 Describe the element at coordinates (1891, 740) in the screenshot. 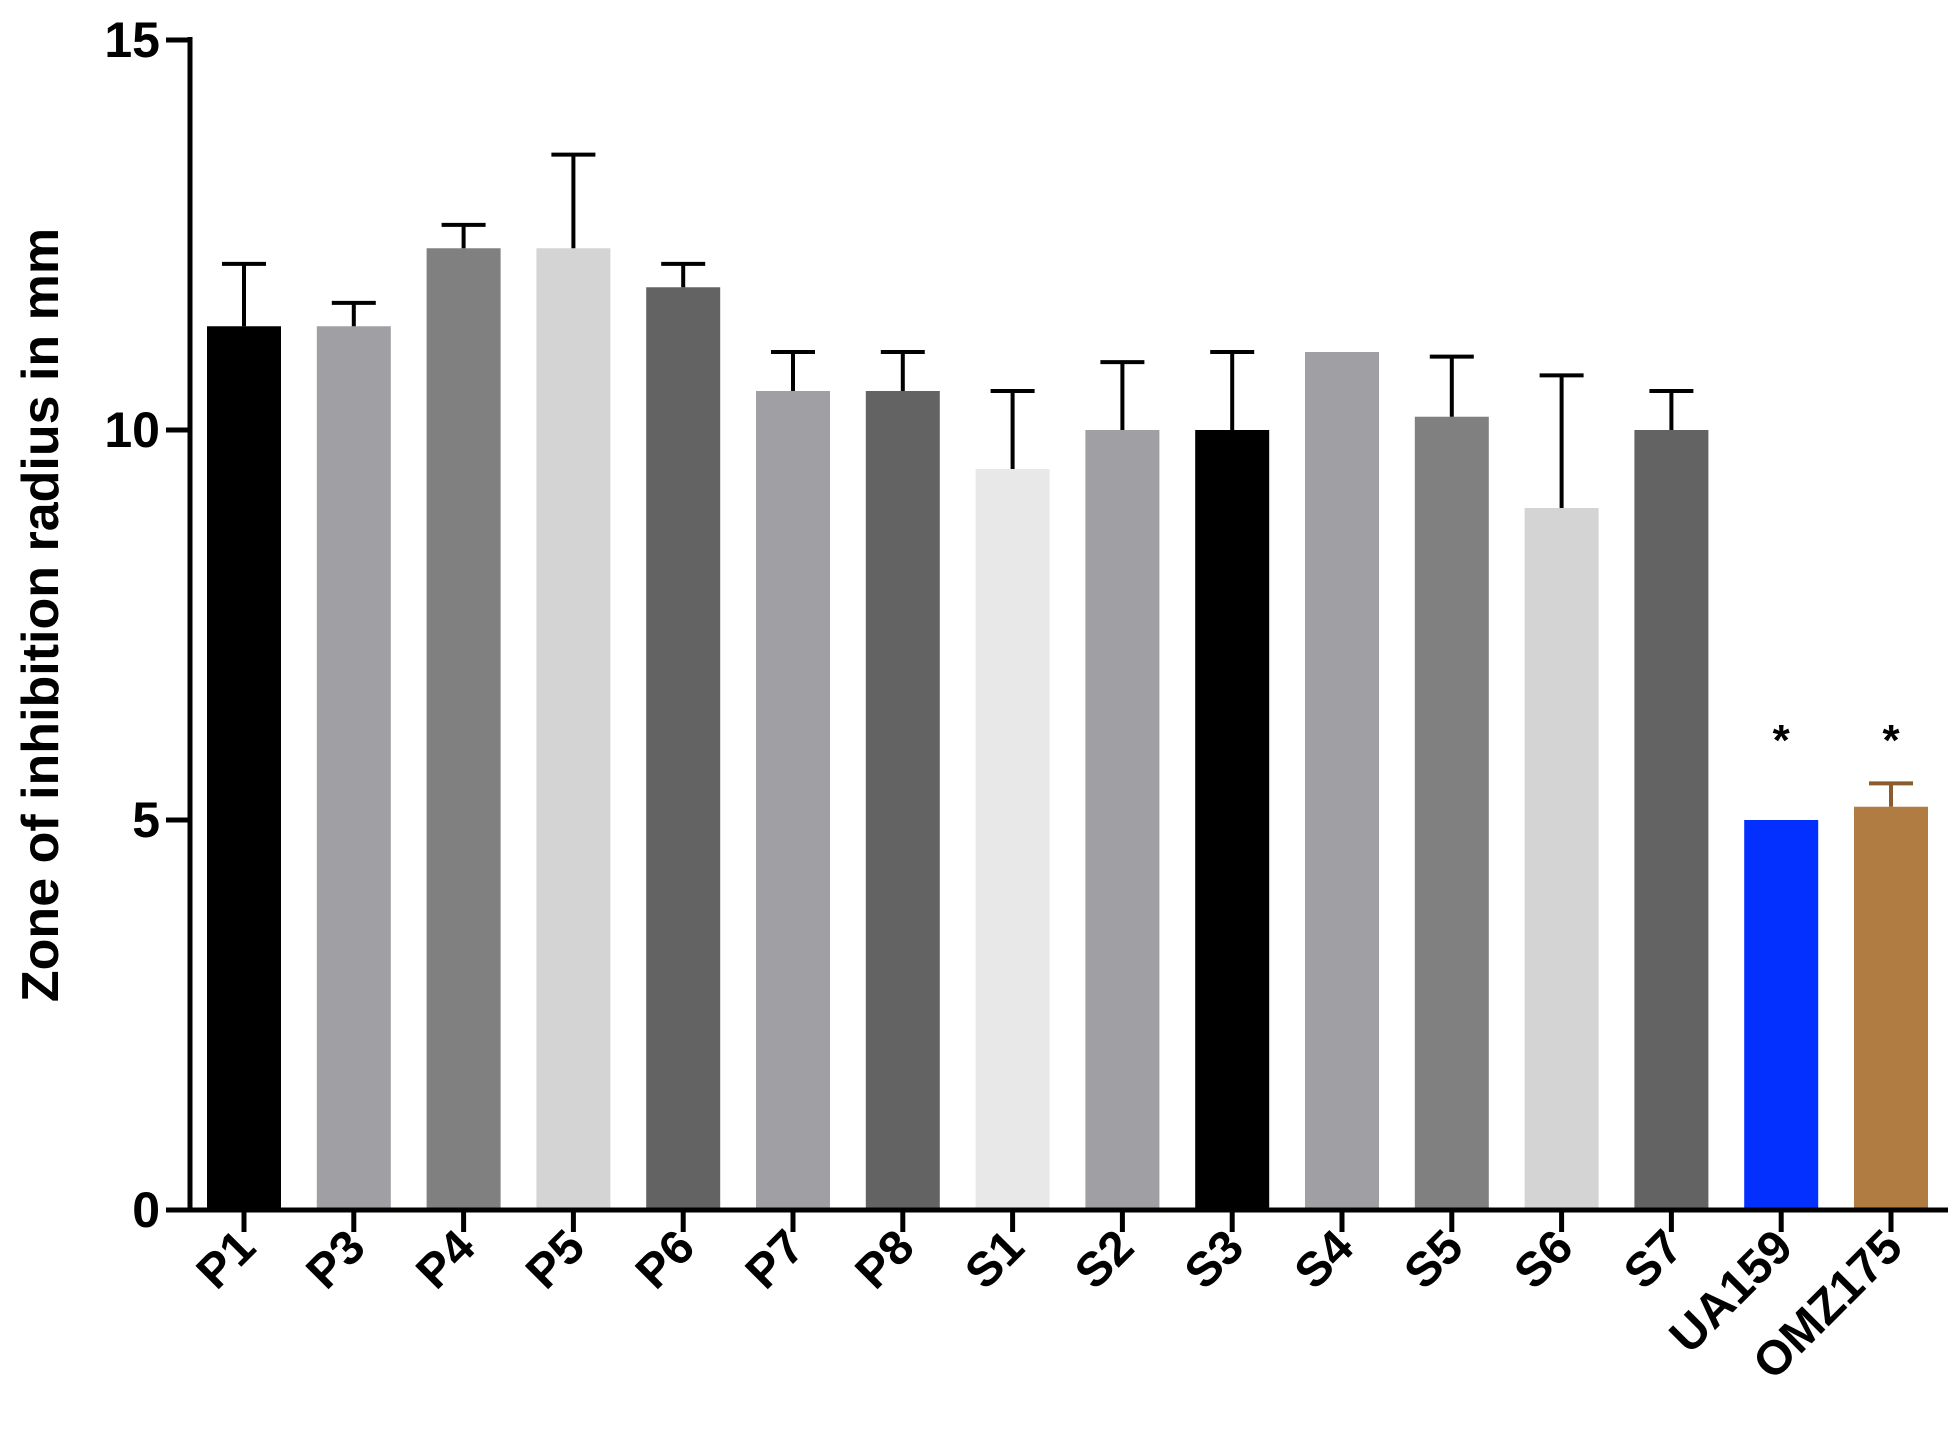

I see `significance-marker-omz175: *` at that location.